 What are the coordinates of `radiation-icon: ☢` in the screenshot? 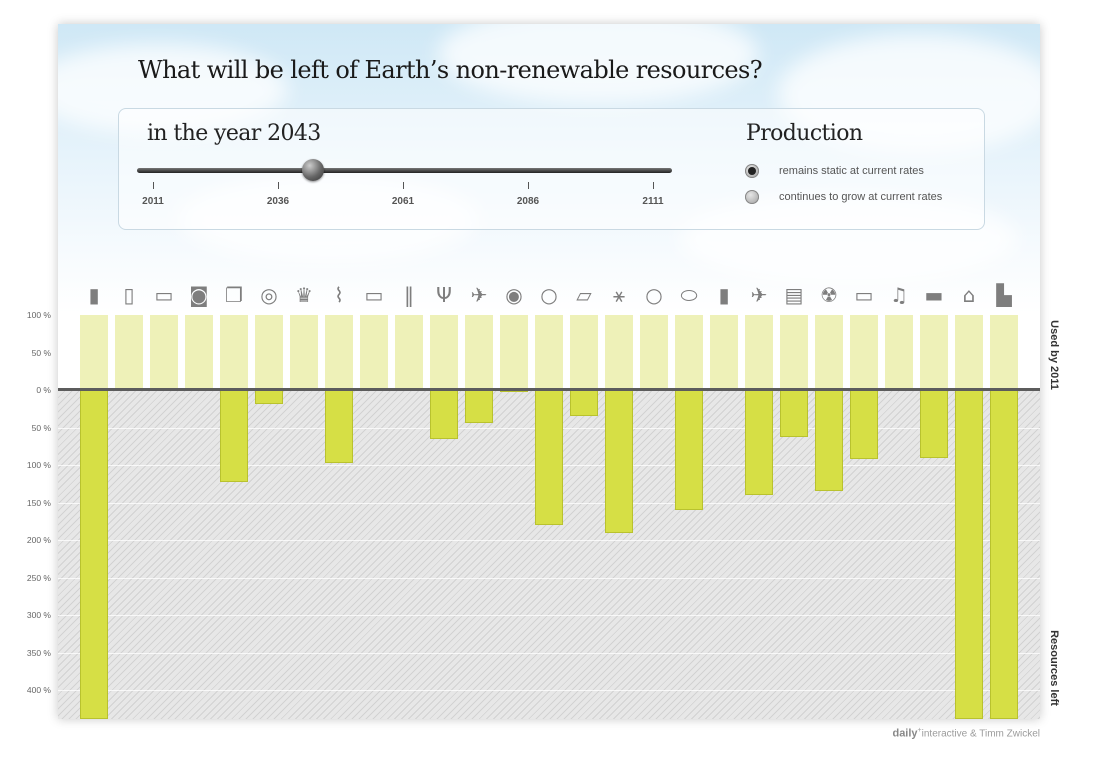 It's located at (829, 295).